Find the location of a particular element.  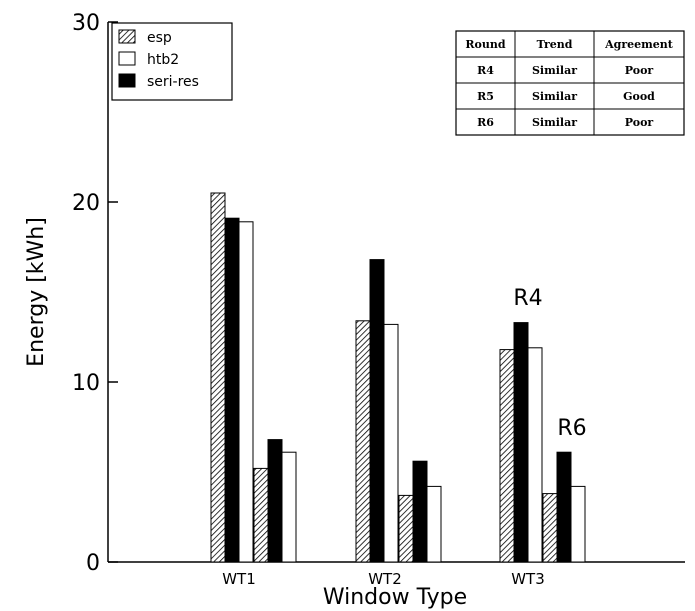

bar-seri-res-wt3-r4 is located at coordinates (521, 442).